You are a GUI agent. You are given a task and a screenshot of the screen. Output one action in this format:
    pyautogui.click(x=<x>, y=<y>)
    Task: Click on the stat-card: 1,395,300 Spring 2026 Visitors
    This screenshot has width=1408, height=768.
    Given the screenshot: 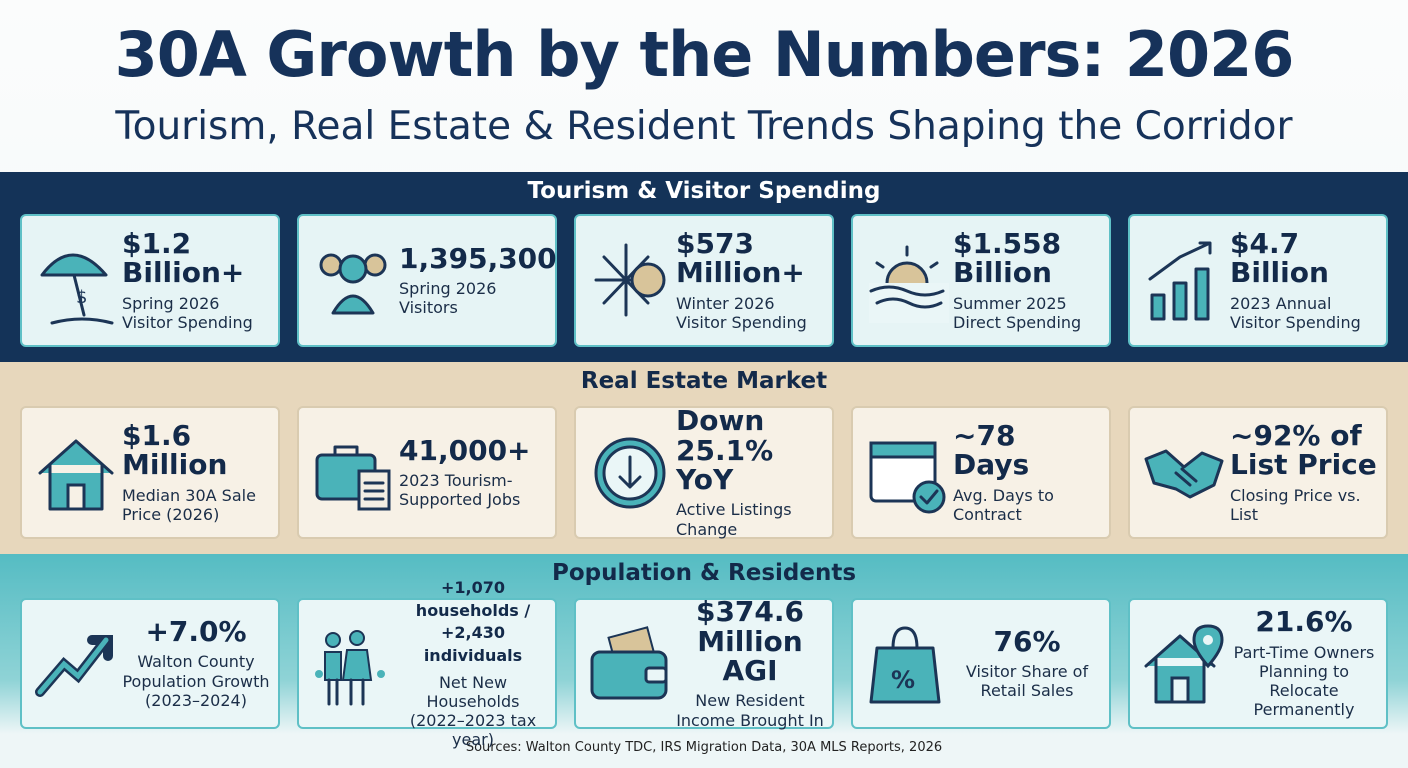 What is the action you would take?
    pyautogui.click(x=427, y=280)
    